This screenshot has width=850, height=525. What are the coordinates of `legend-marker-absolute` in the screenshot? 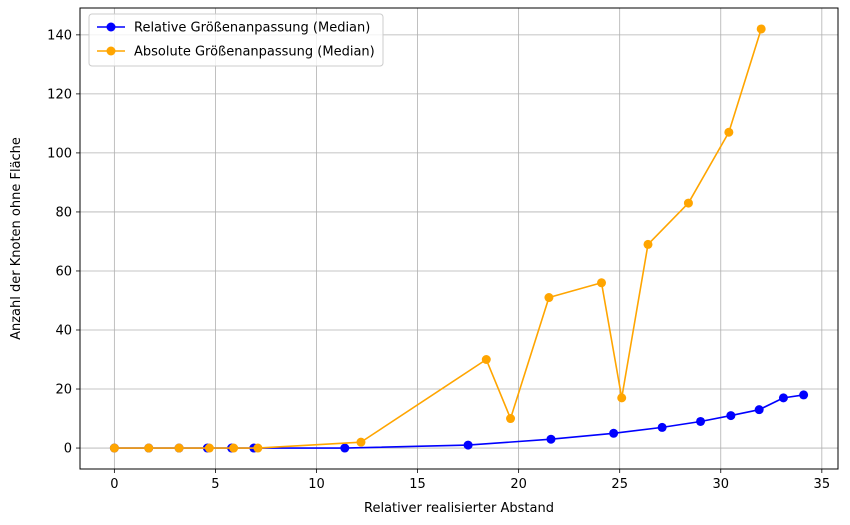 It's located at (111, 51).